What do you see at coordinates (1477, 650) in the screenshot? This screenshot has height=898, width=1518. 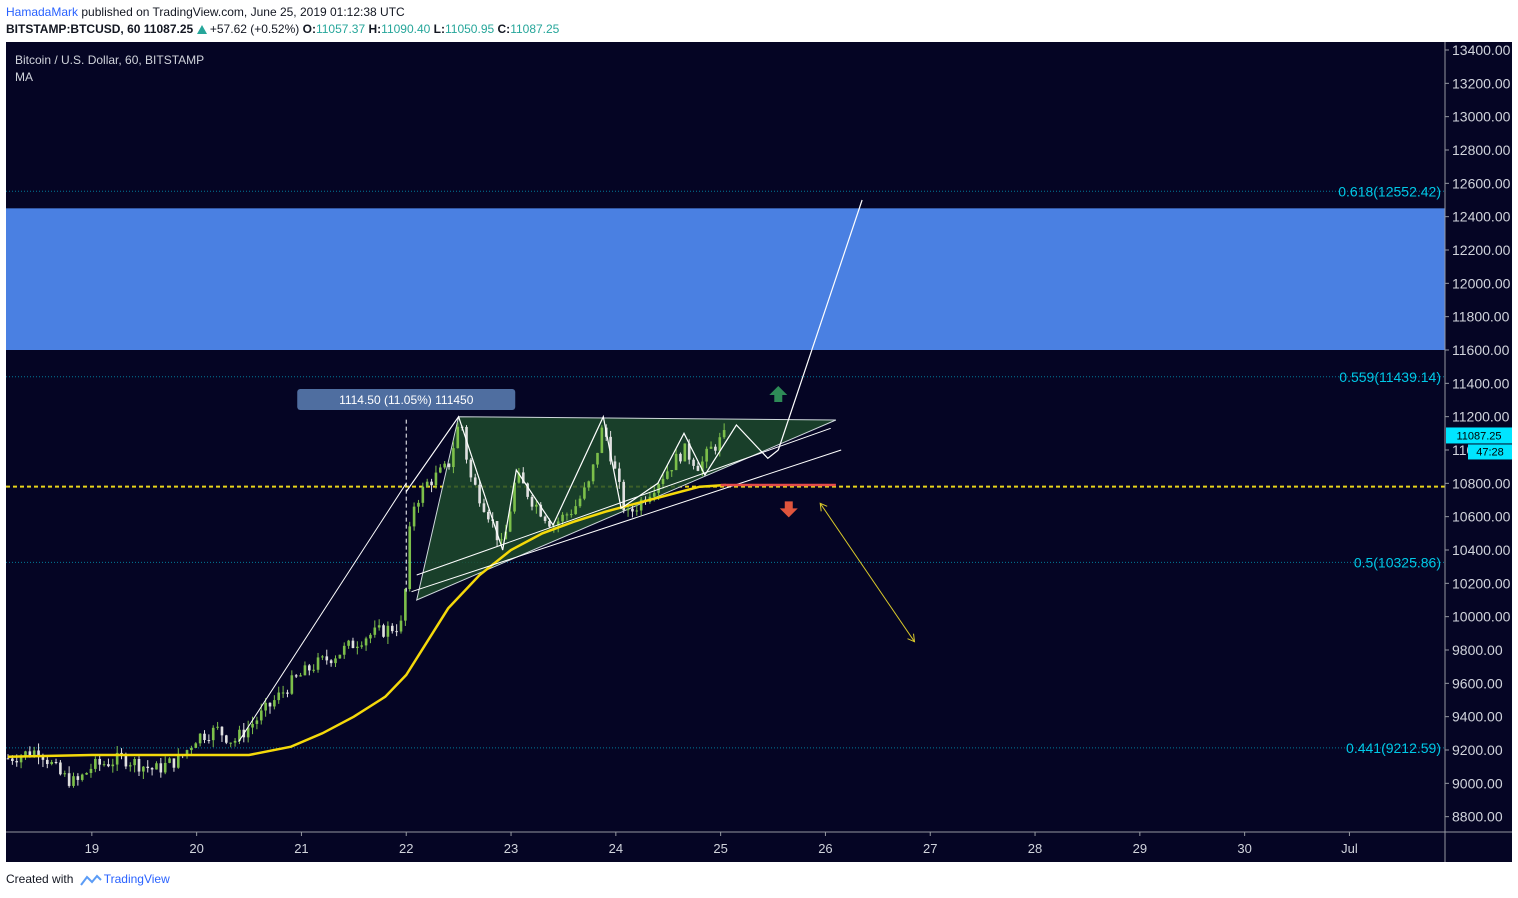 I see `y-tick-label: 9800.00` at bounding box center [1477, 650].